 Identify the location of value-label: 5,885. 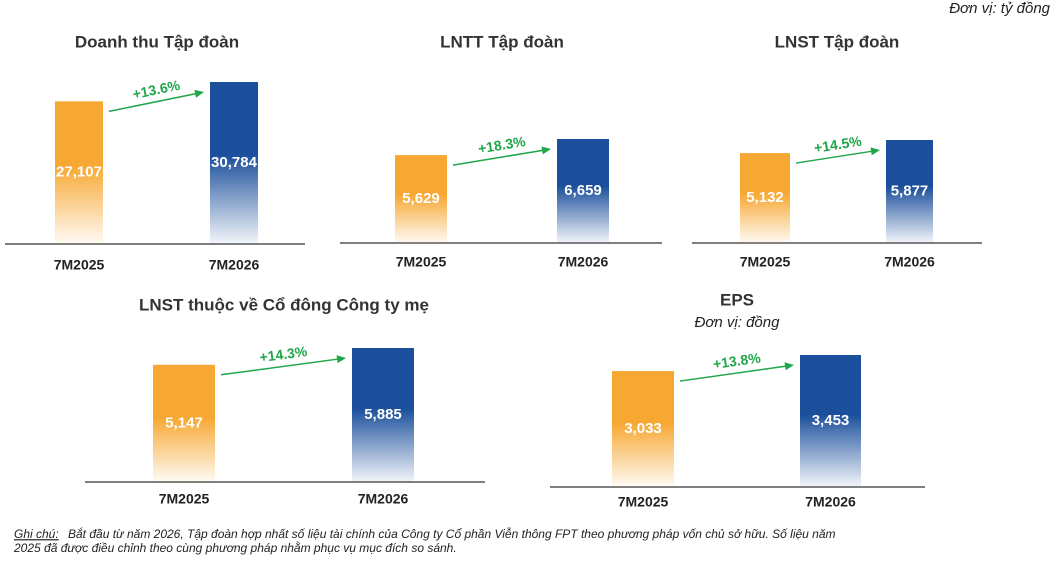
(383, 414).